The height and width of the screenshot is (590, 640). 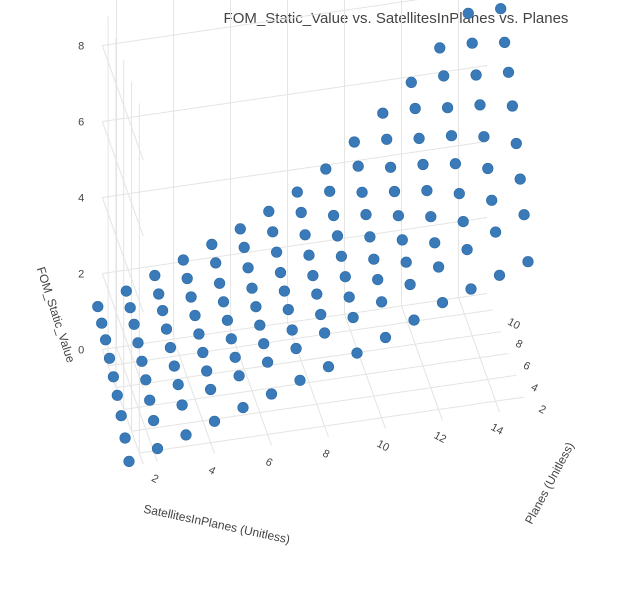 I want to click on z-tick-label: 2, so click(x=81, y=274).